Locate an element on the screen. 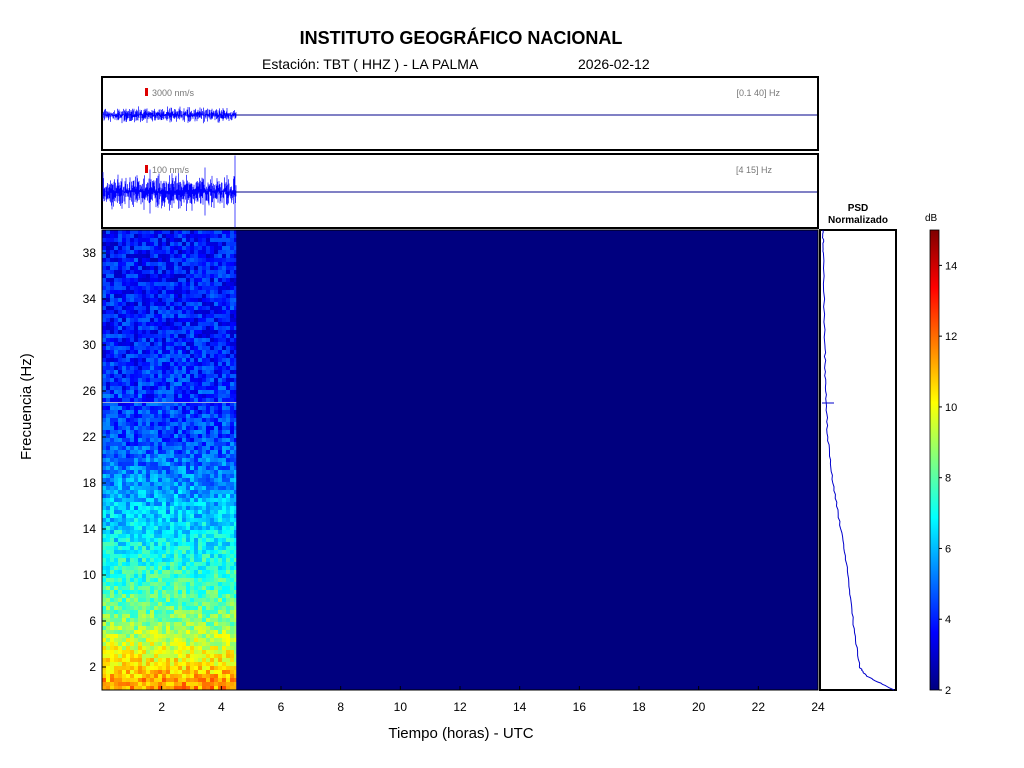  trace-2-scale-label: 100 nm/s is located at coordinates (171, 170).